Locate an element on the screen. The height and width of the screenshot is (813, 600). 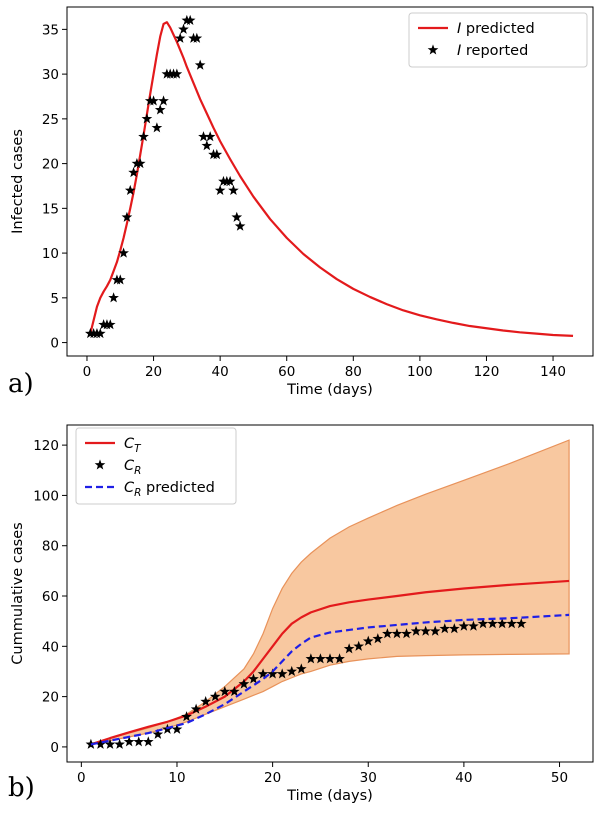
series-c-r-predicted-line is located at coordinates (330, 679).